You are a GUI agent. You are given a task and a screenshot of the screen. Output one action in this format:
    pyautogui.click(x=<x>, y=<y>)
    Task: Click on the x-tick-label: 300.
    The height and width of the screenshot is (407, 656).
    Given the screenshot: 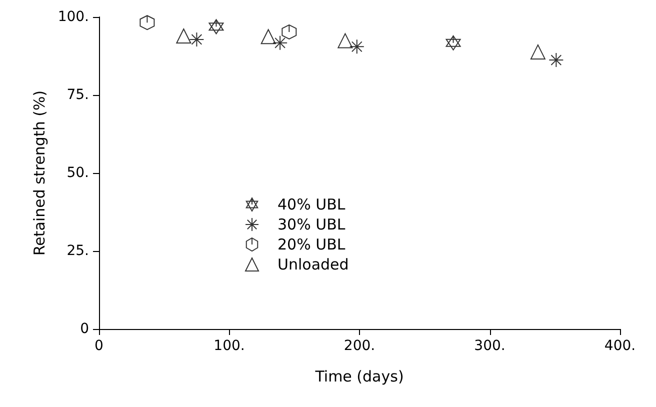 What is the action you would take?
    pyautogui.click(x=490, y=346)
    